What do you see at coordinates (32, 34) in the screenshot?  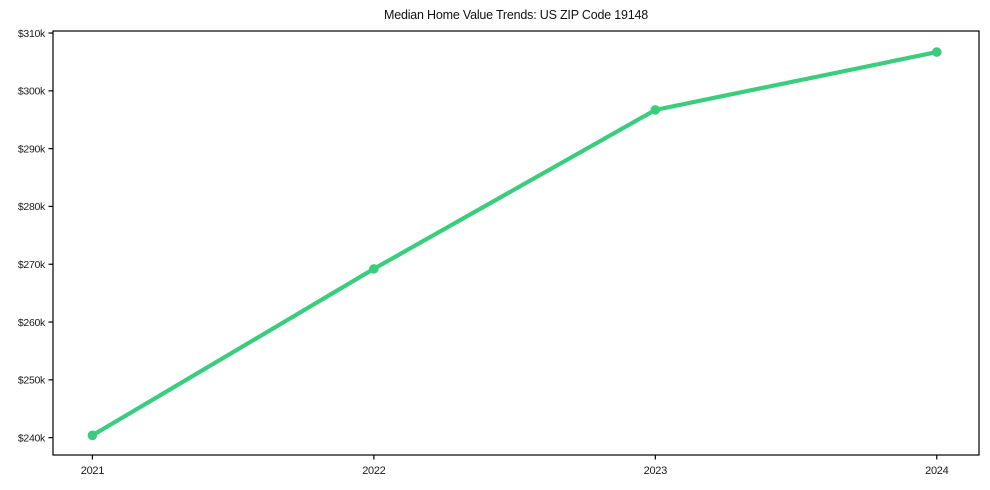 I see `y-tick-label: $310k` at bounding box center [32, 34].